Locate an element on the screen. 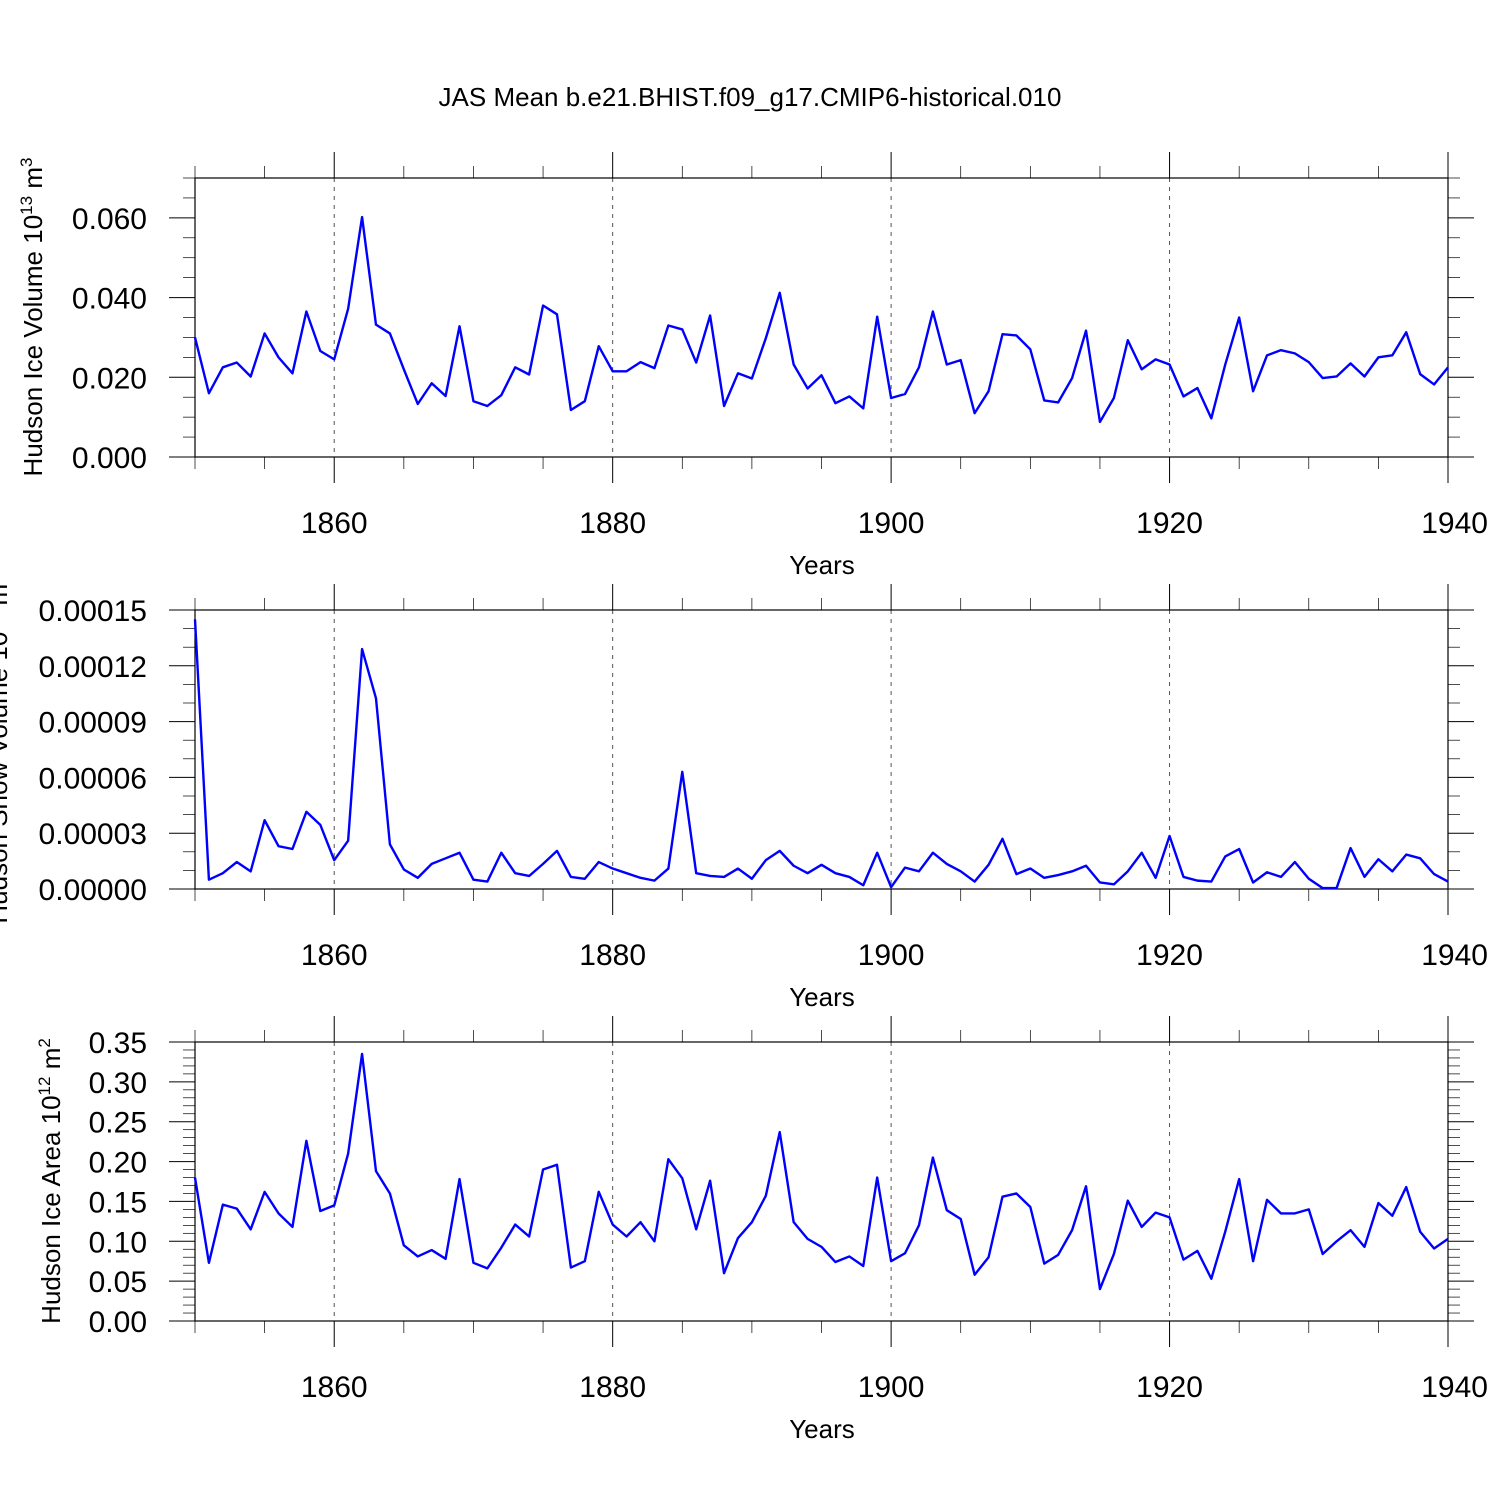 The width and height of the screenshot is (1500, 1500). ice-area-y-tick-label-0.10: 0.10 is located at coordinates (118, 1242).